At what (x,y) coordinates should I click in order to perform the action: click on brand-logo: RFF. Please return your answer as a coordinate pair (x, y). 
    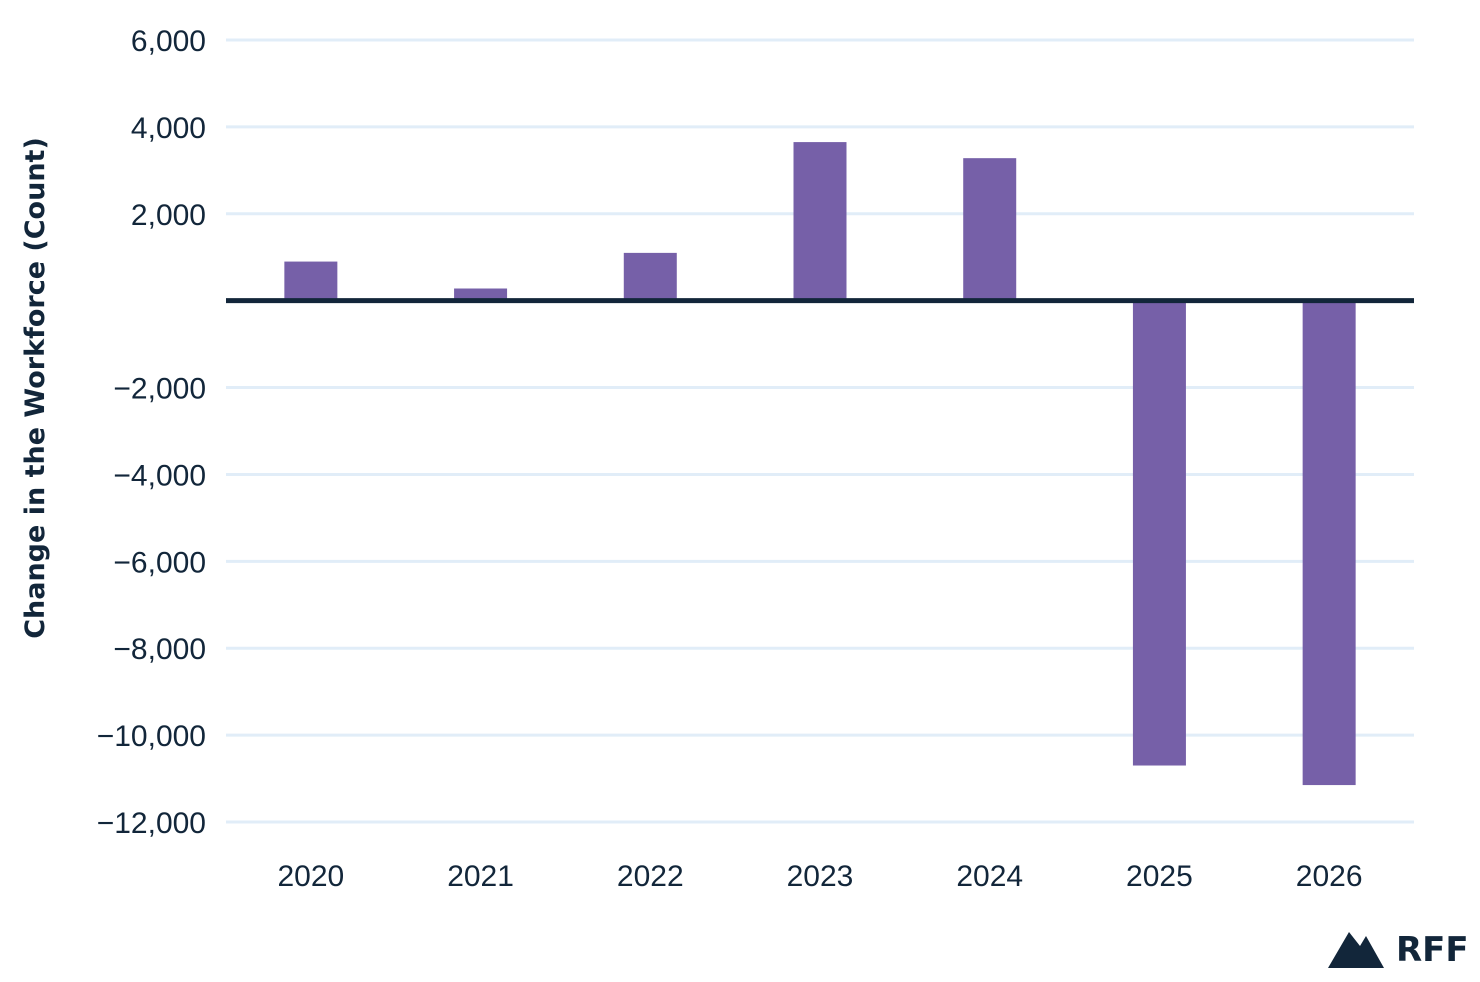
    Looking at the image, I should click on (1398, 950).